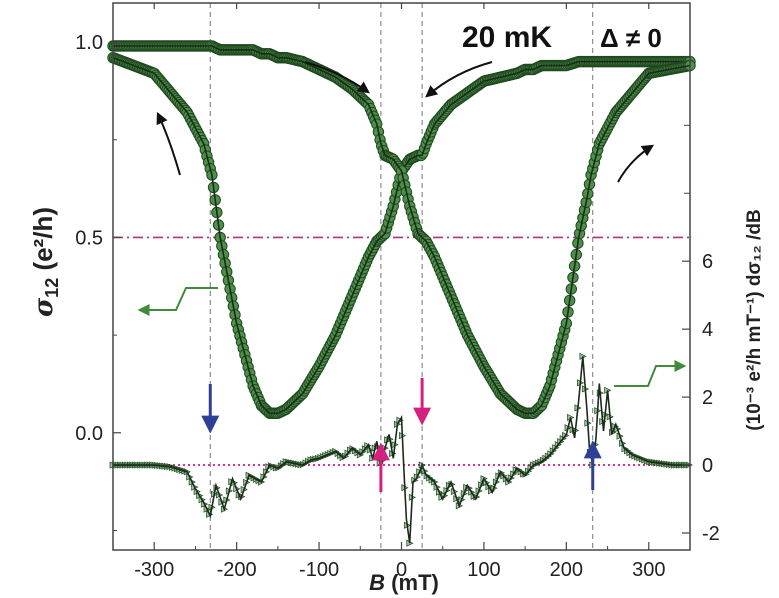 The image size is (779, 598). I want to click on right-y-axis-title: (10⁻³ e²/h mT⁻¹) dσ₁₂ /dB, so click(754, 319).